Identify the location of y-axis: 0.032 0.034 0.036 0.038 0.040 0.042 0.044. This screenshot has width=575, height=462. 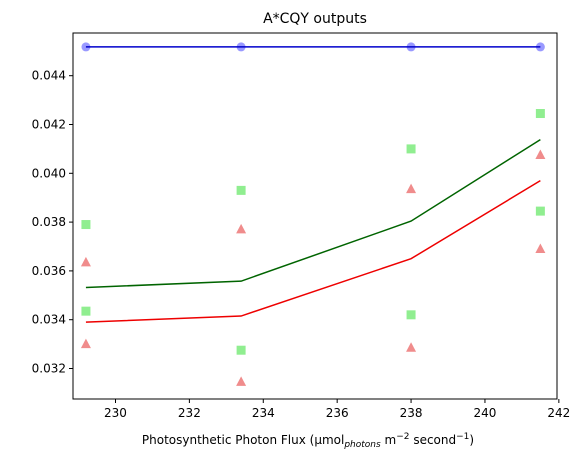
(52, 222).